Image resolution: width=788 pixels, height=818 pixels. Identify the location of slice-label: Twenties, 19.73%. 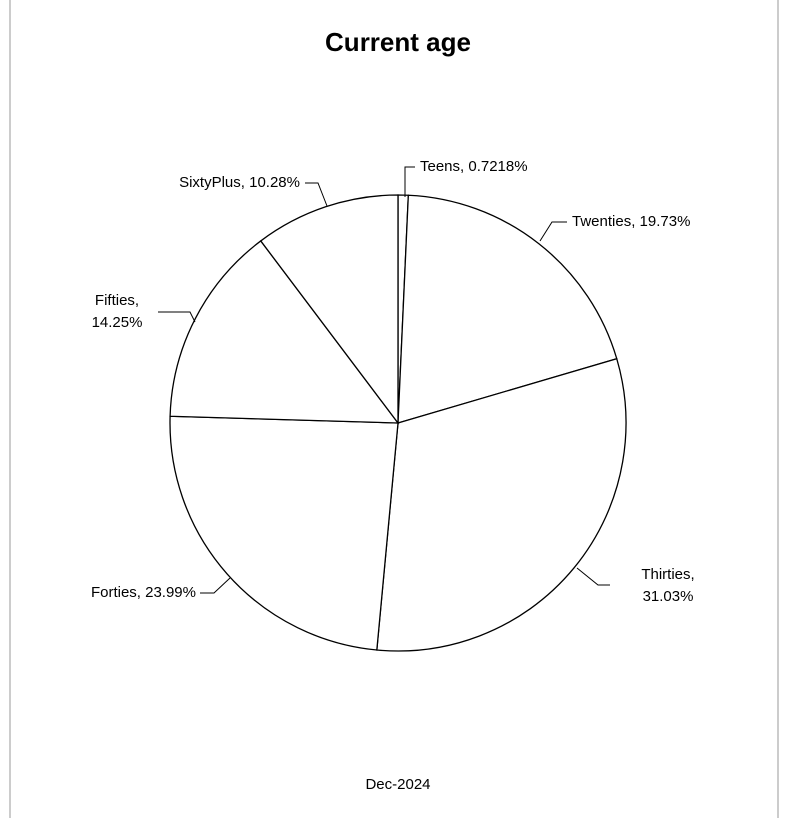
(631, 221).